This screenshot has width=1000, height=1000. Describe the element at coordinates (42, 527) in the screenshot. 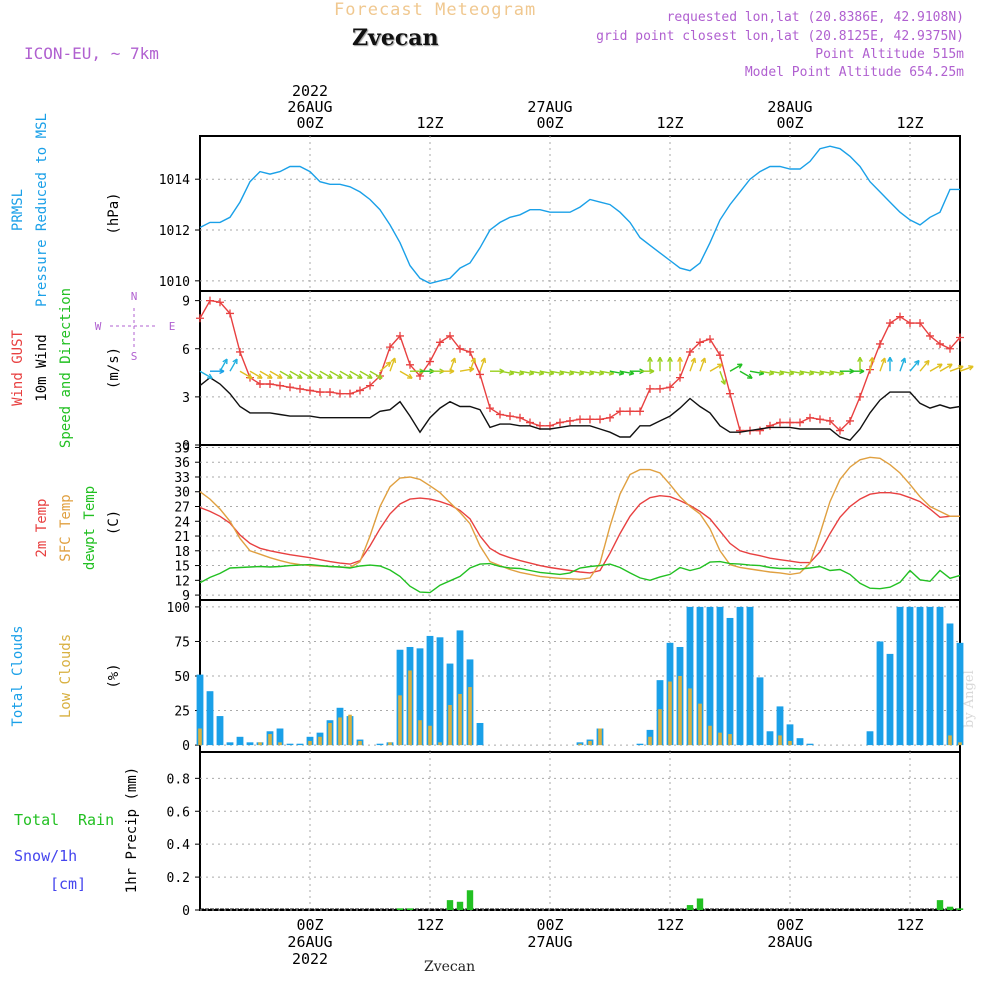

I see `panel-series-label: 2m Temp` at that location.